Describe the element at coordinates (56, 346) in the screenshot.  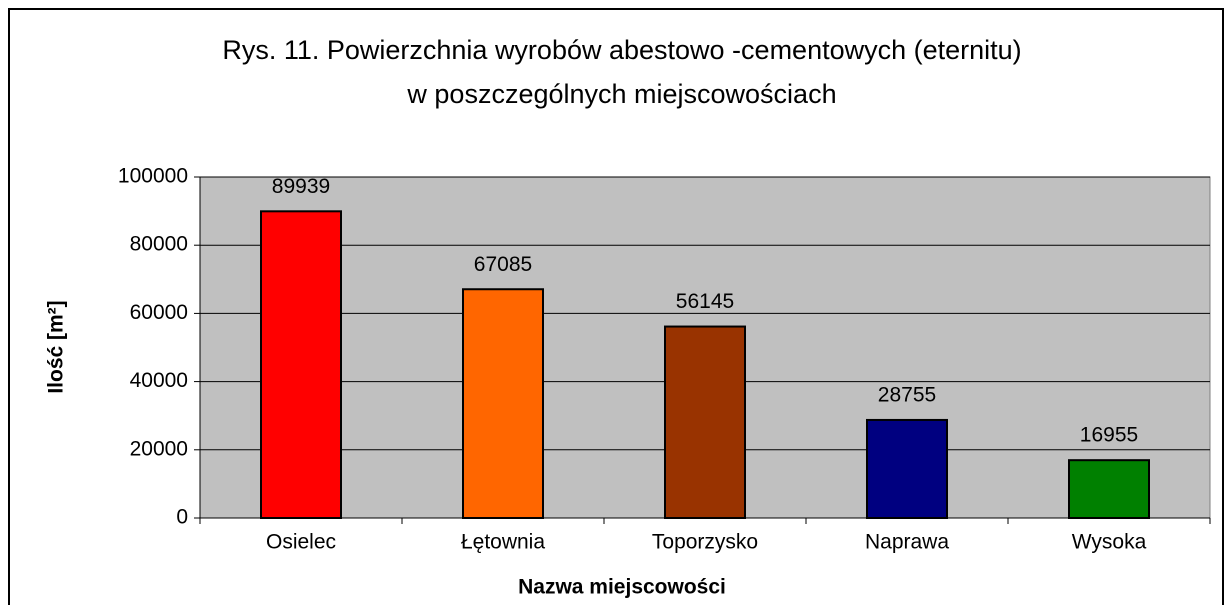
I see `y-axis-title: Ilość [m²]` at that location.